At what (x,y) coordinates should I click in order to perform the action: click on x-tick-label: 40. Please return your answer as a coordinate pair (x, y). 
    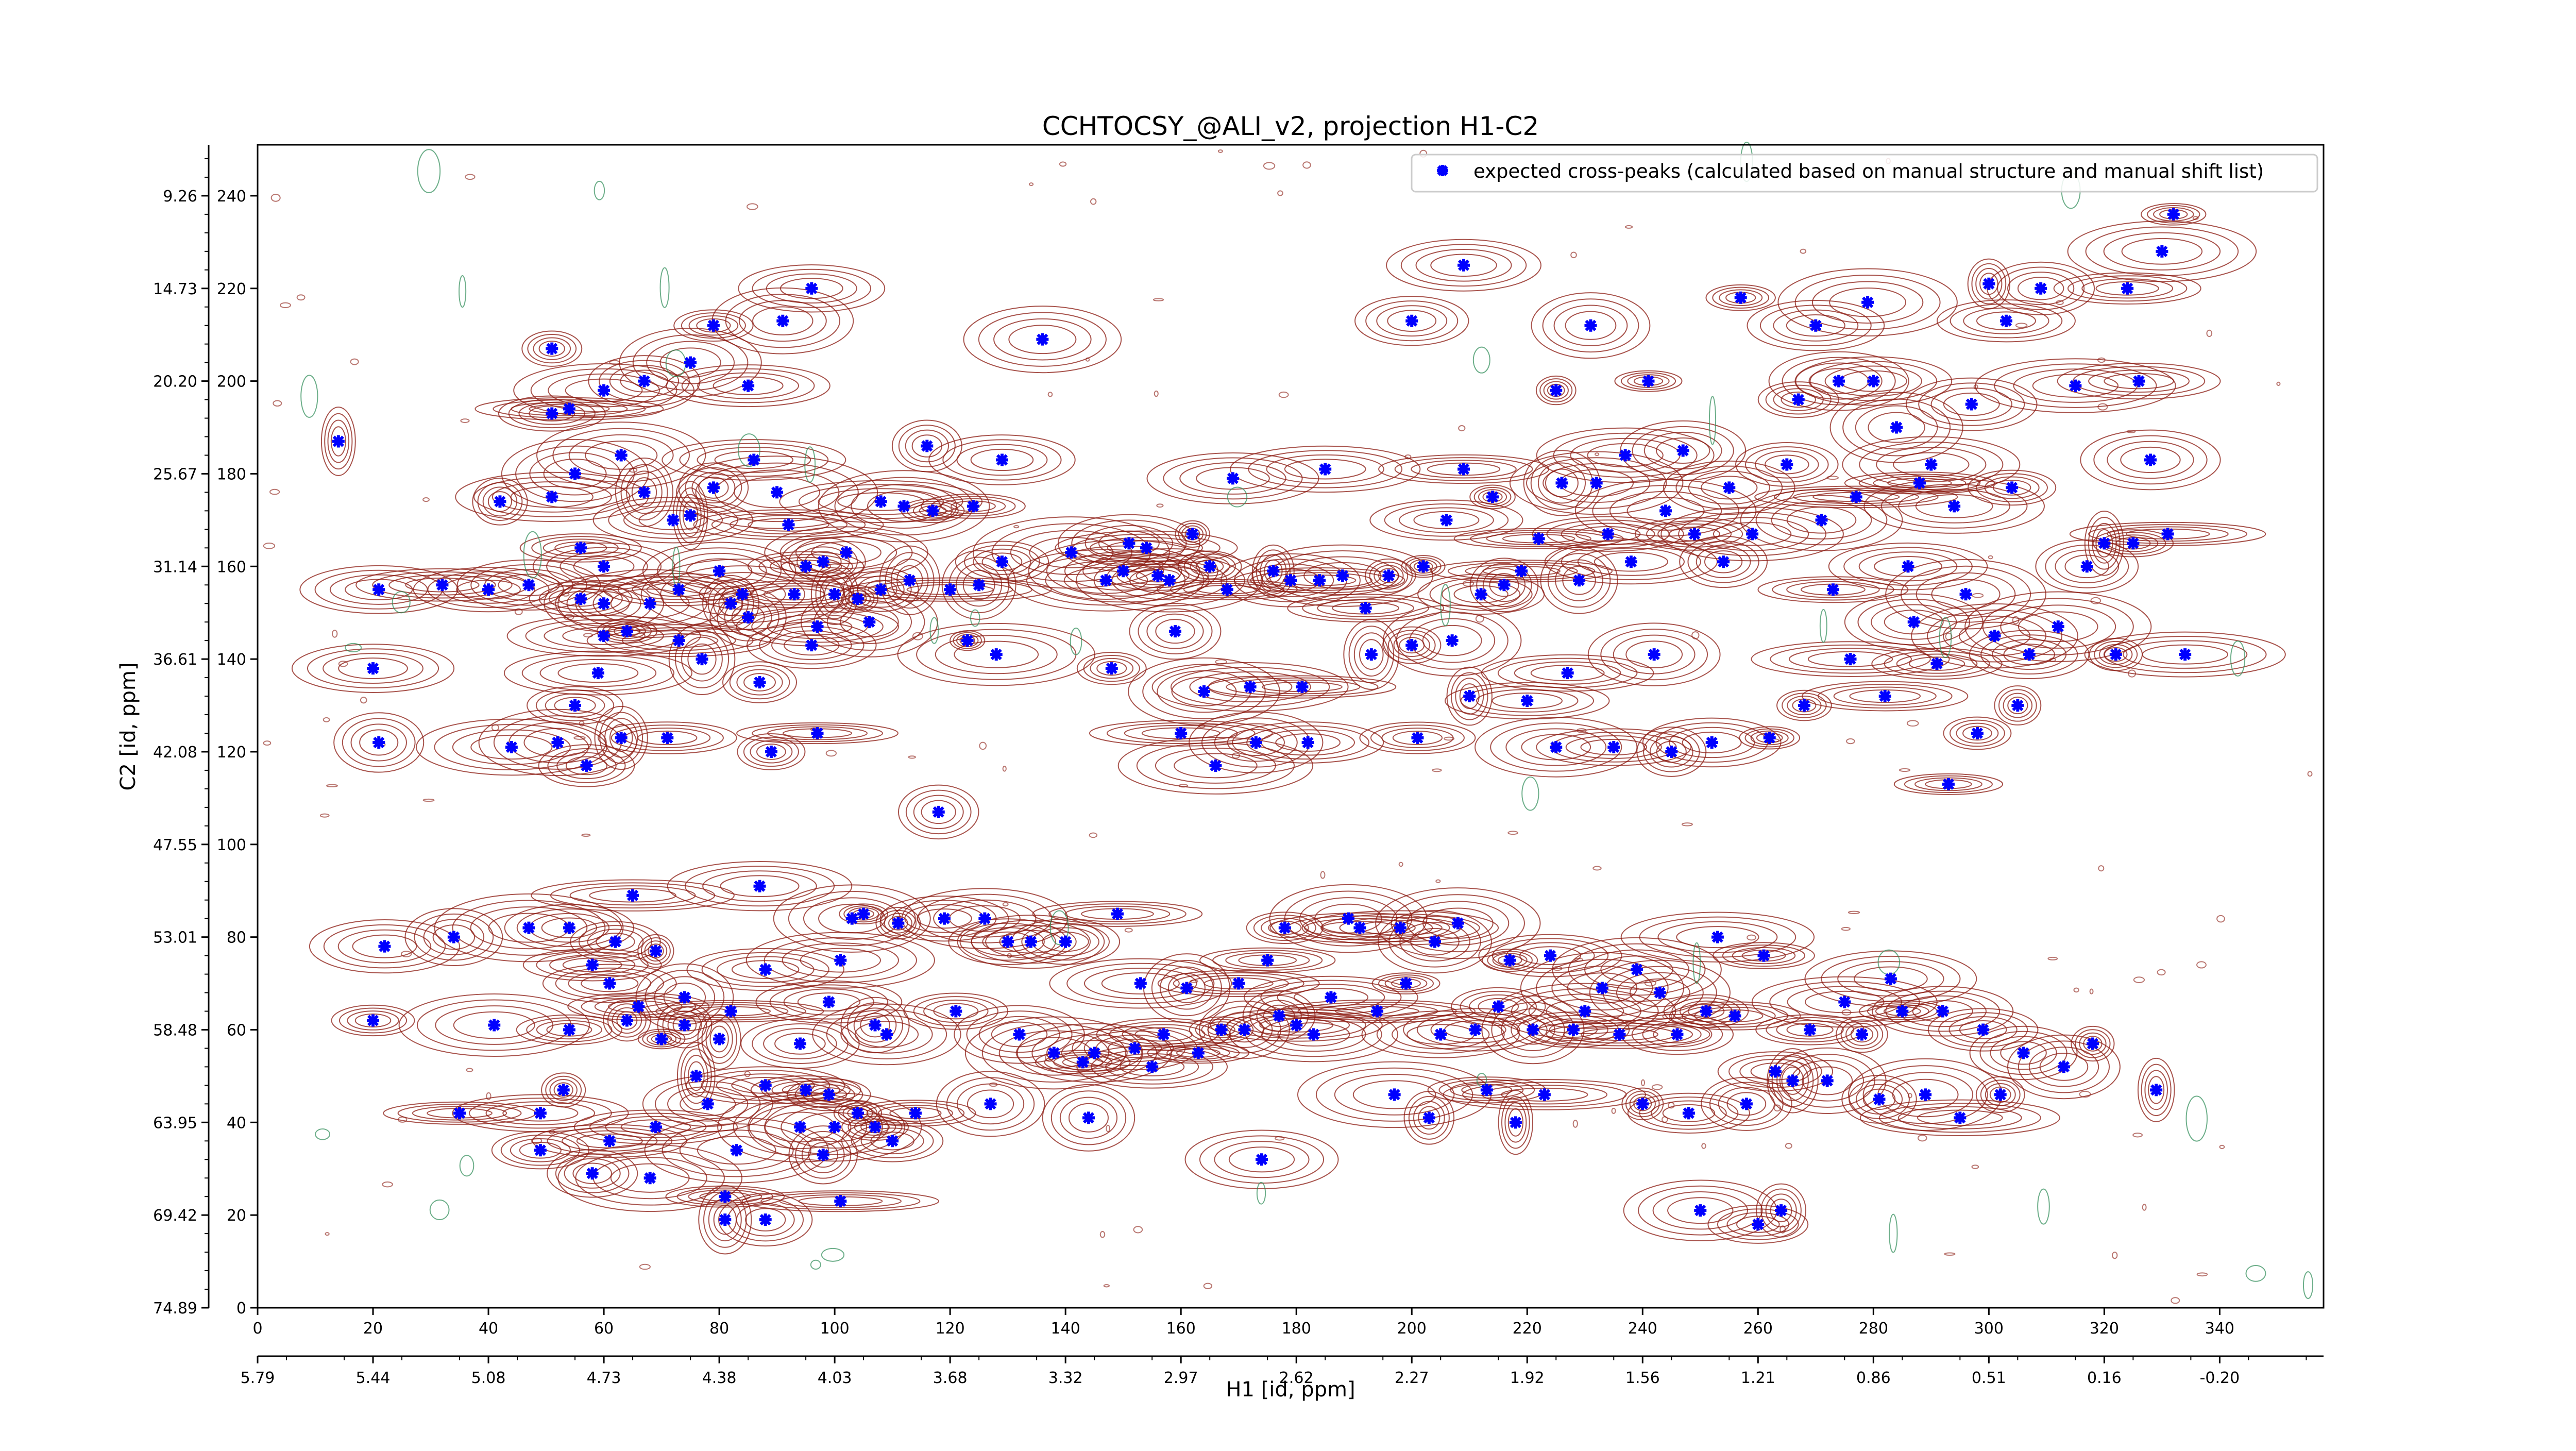
    Looking at the image, I should click on (488, 1329).